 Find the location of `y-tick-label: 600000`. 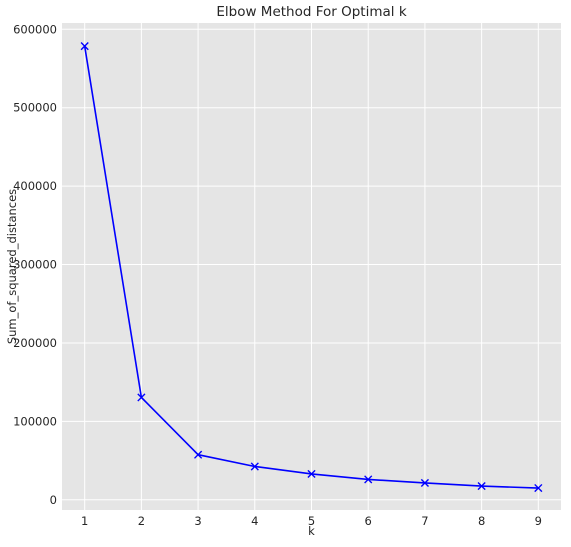

y-tick-label: 600000 is located at coordinates (35, 29).